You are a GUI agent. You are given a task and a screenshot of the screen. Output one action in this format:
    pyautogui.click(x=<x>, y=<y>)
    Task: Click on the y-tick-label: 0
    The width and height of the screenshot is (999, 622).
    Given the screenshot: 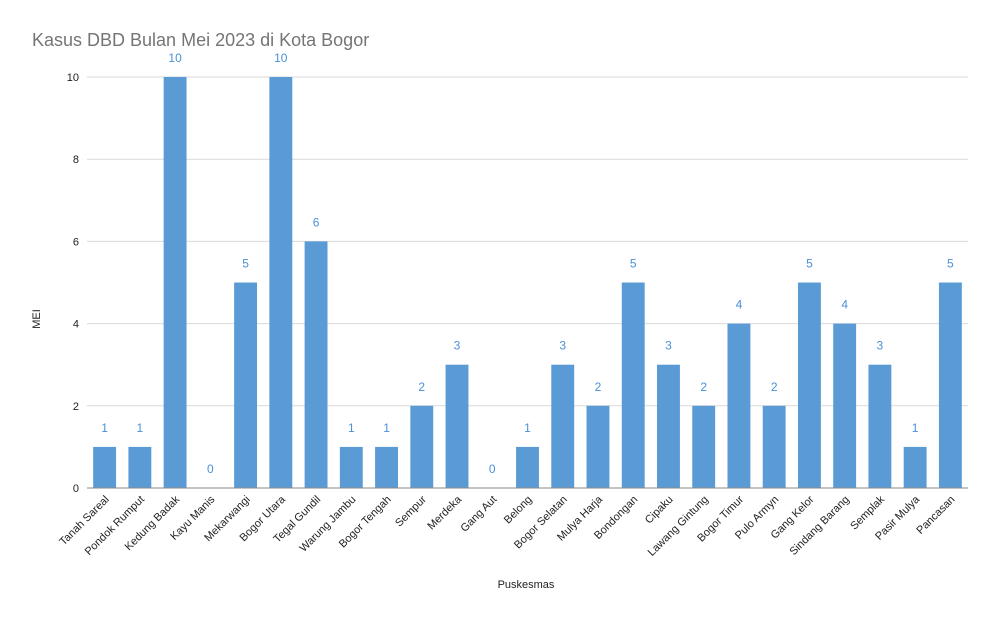 What is the action you would take?
    pyautogui.click(x=76, y=489)
    